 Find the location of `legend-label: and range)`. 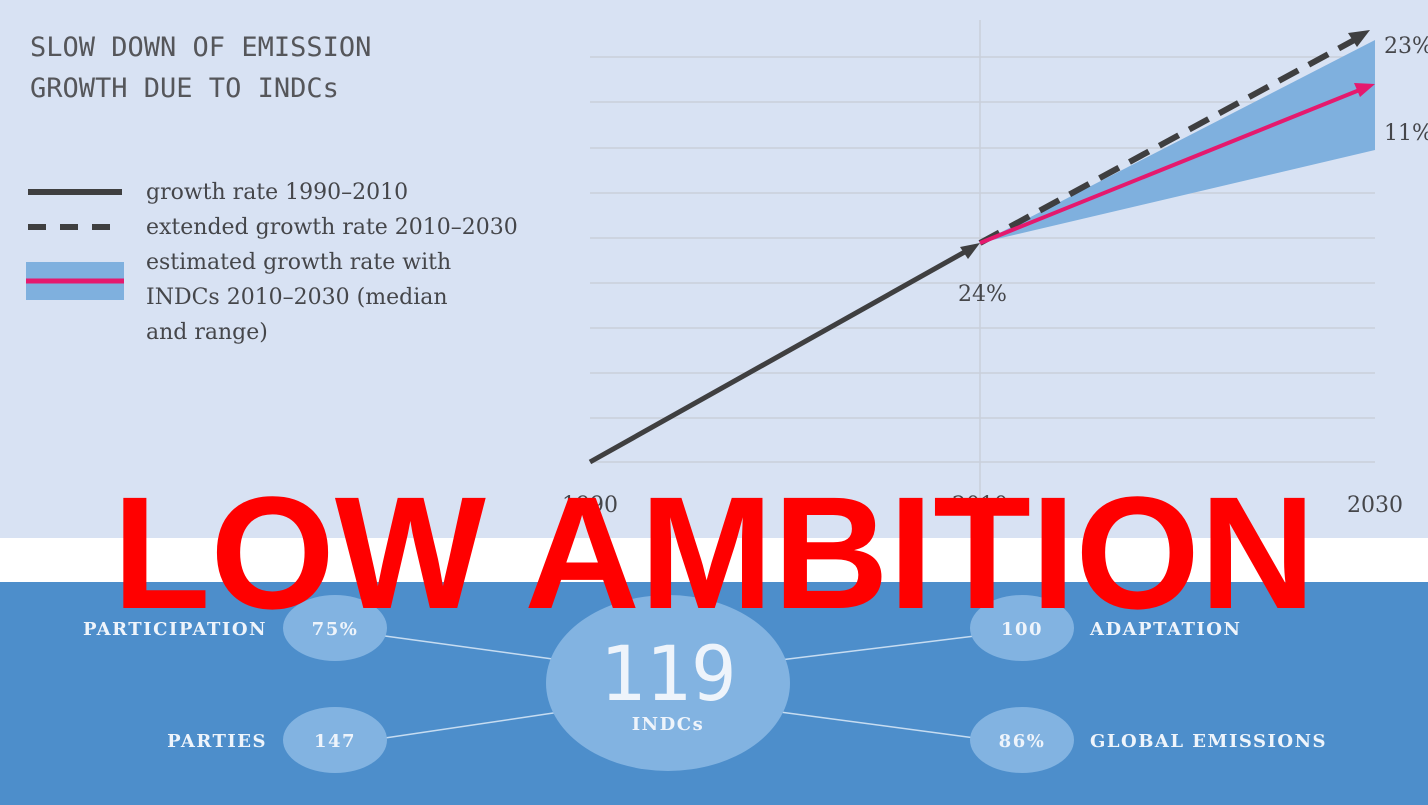

legend-label: and range) is located at coordinates (207, 332).